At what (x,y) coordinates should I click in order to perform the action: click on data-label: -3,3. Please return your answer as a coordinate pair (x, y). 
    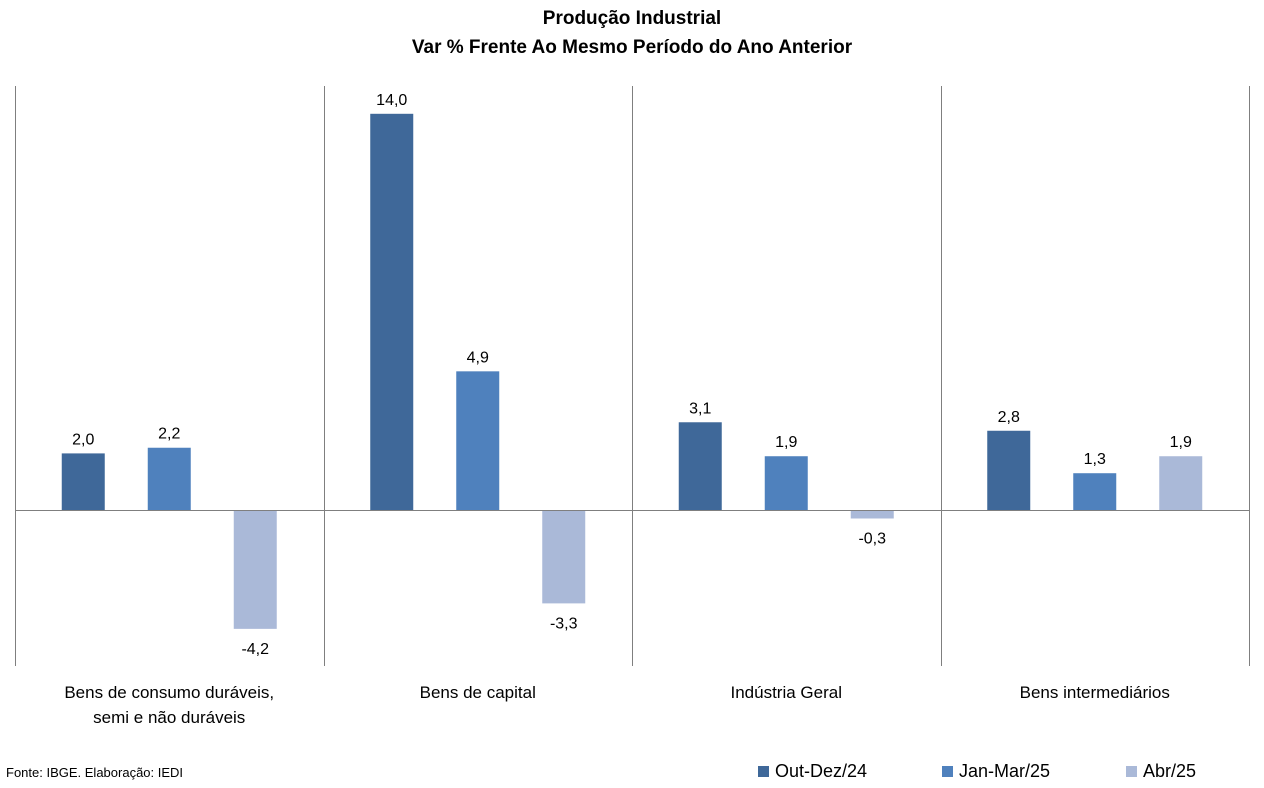
    Looking at the image, I should click on (564, 623).